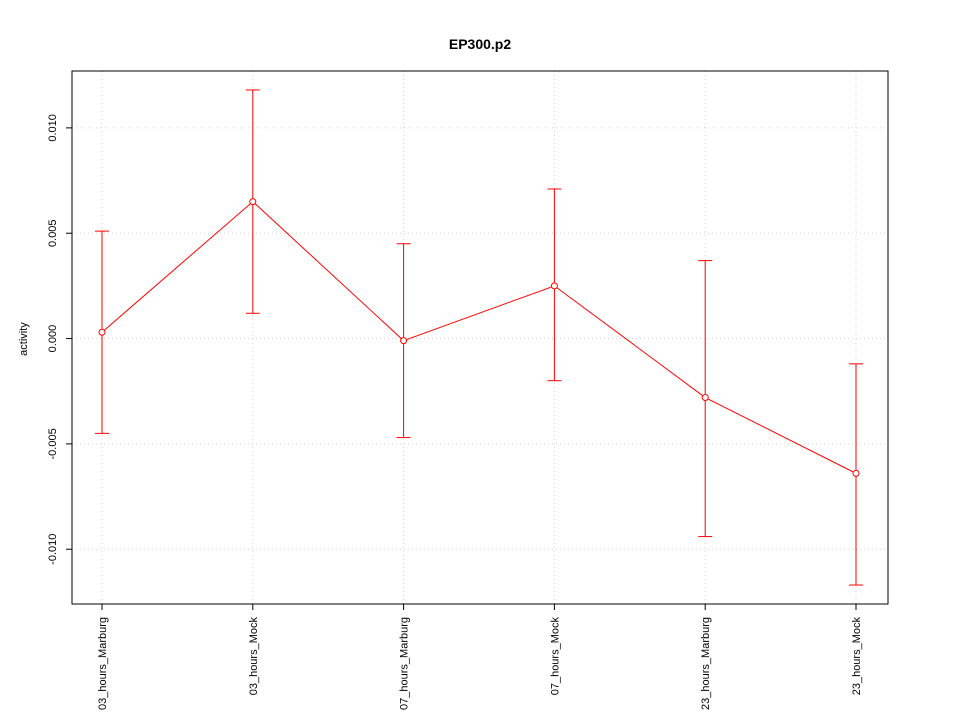 This screenshot has width=960, height=720. I want to click on chart-title: EP300.p2, so click(480, 44).